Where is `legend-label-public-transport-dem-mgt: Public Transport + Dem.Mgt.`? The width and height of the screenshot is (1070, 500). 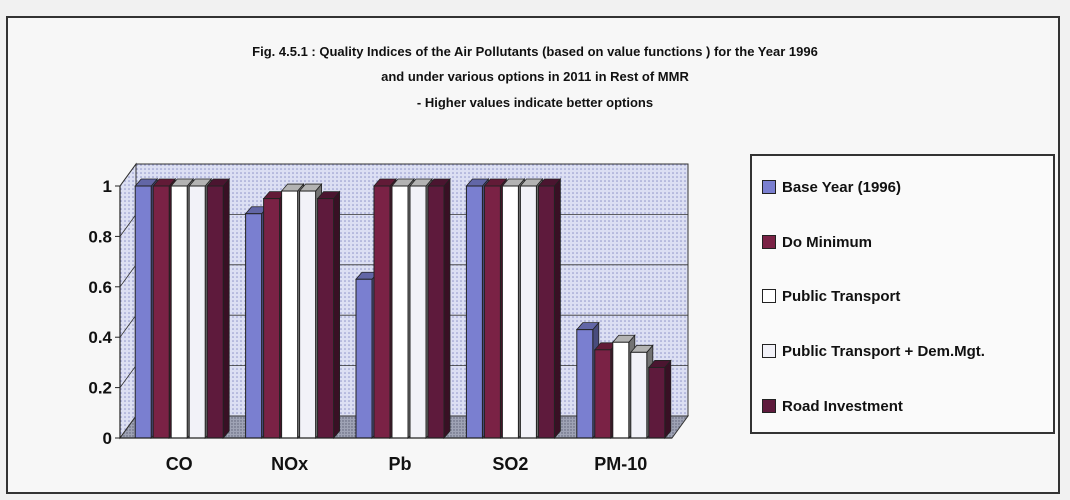
legend-label-public-transport-dem-mgt: Public Transport + Dem.Mgt. is located at coordinates (883, 351).